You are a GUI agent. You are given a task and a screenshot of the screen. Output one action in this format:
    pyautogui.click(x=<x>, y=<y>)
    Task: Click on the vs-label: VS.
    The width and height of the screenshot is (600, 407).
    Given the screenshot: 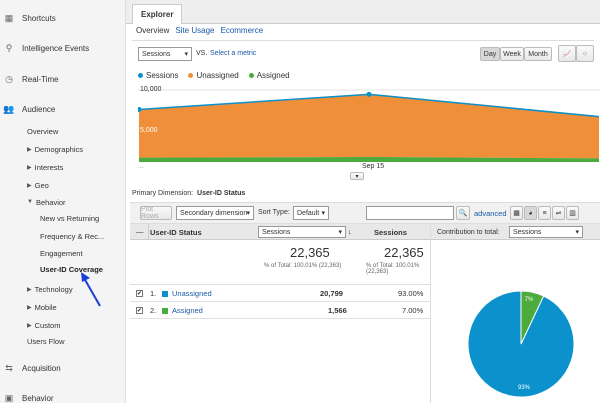 What is the action you would take?
    pyautogui.click(x=202, y=53)
    